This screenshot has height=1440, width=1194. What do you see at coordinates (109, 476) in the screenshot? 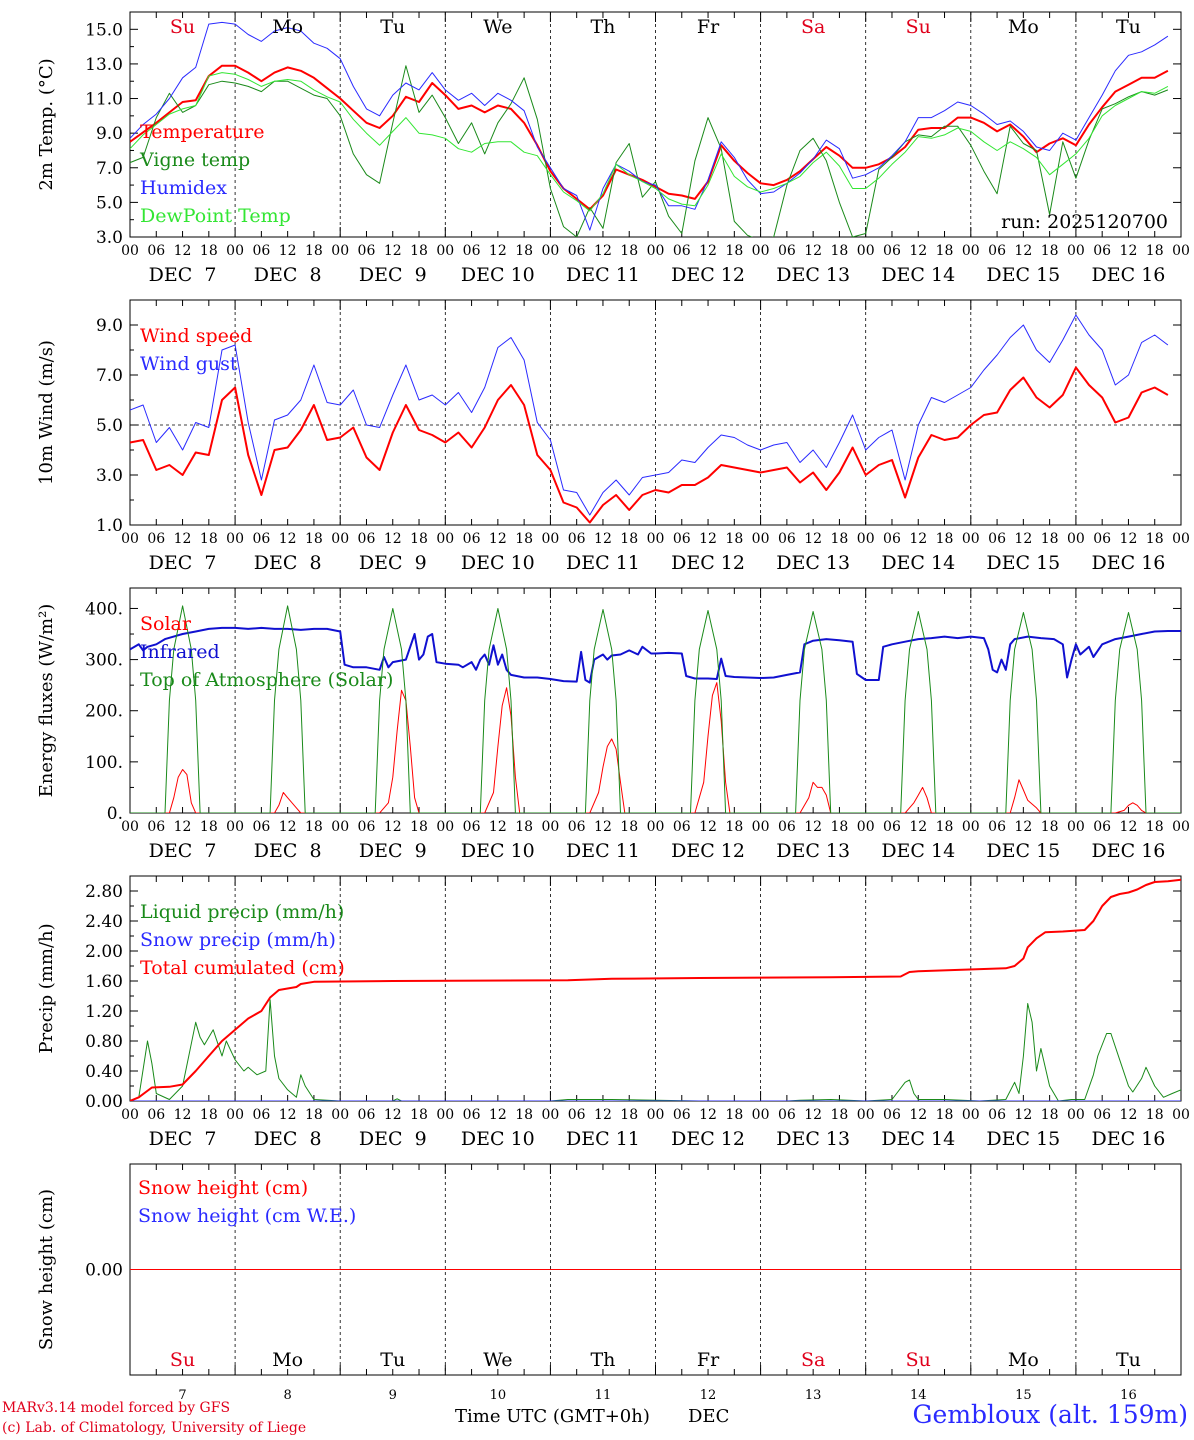
I see `y-tick-label: 3.0` at bounding box center [109, 476].